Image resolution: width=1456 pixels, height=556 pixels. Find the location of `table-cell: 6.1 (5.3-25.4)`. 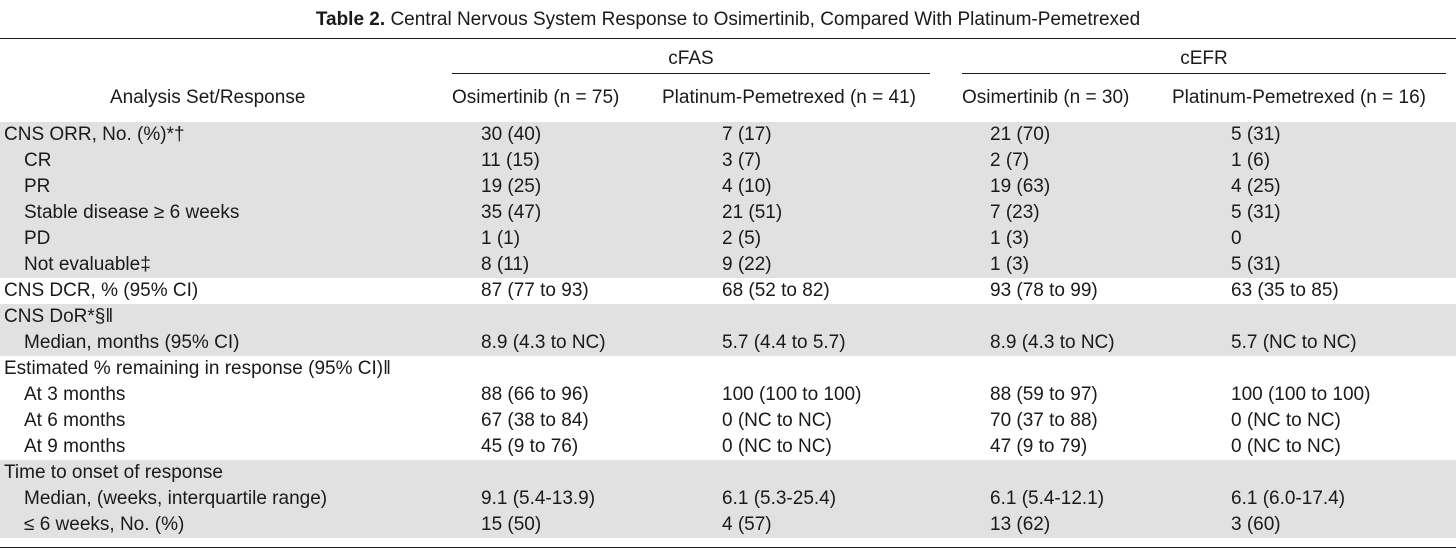

table-cell: 6.1 (5.3-25.4) is located at coordinates (779, 498).